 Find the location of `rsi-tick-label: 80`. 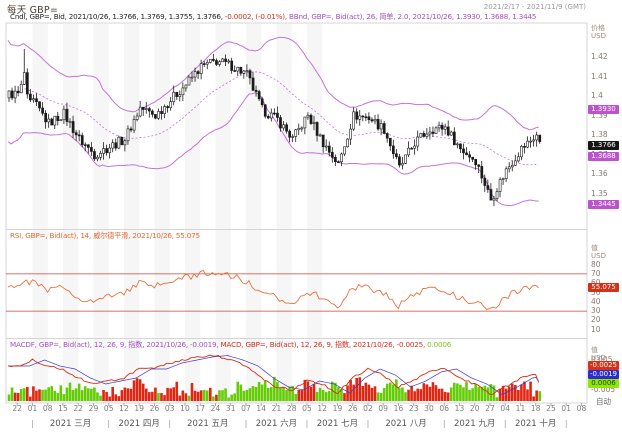

rsi-tick-label: 80 is located at coordinates (596, 264).